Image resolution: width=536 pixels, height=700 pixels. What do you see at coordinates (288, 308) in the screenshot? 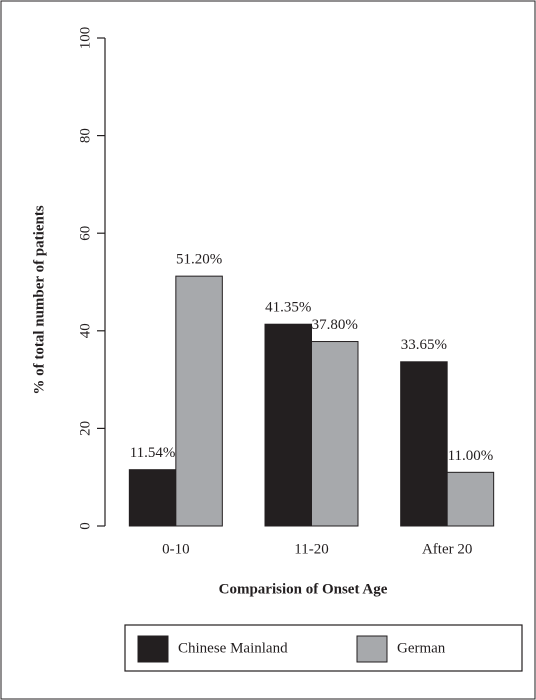
I see `value-label: 41.35%` at bounding box center [288, 308].